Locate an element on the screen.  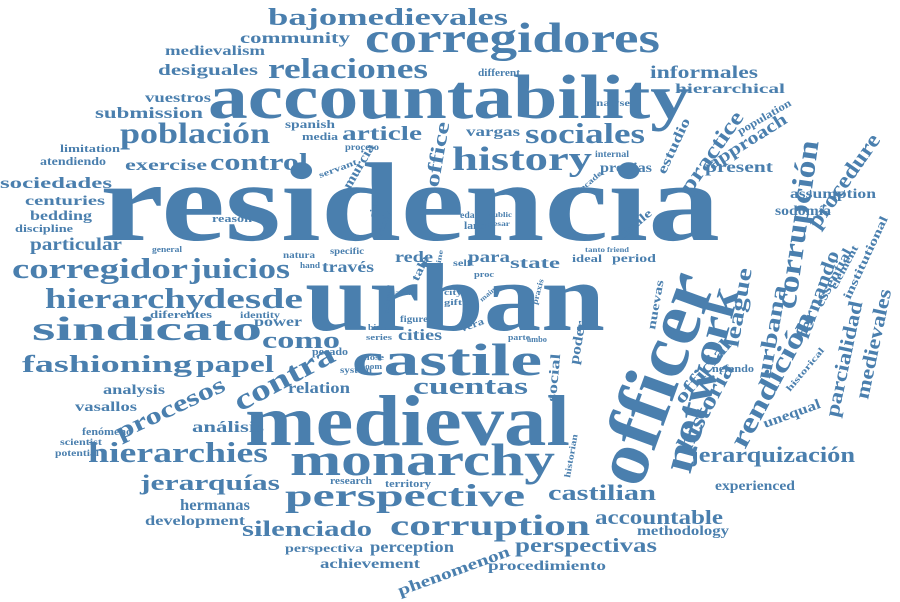
word-power: power is located at coordinates (278, 322).